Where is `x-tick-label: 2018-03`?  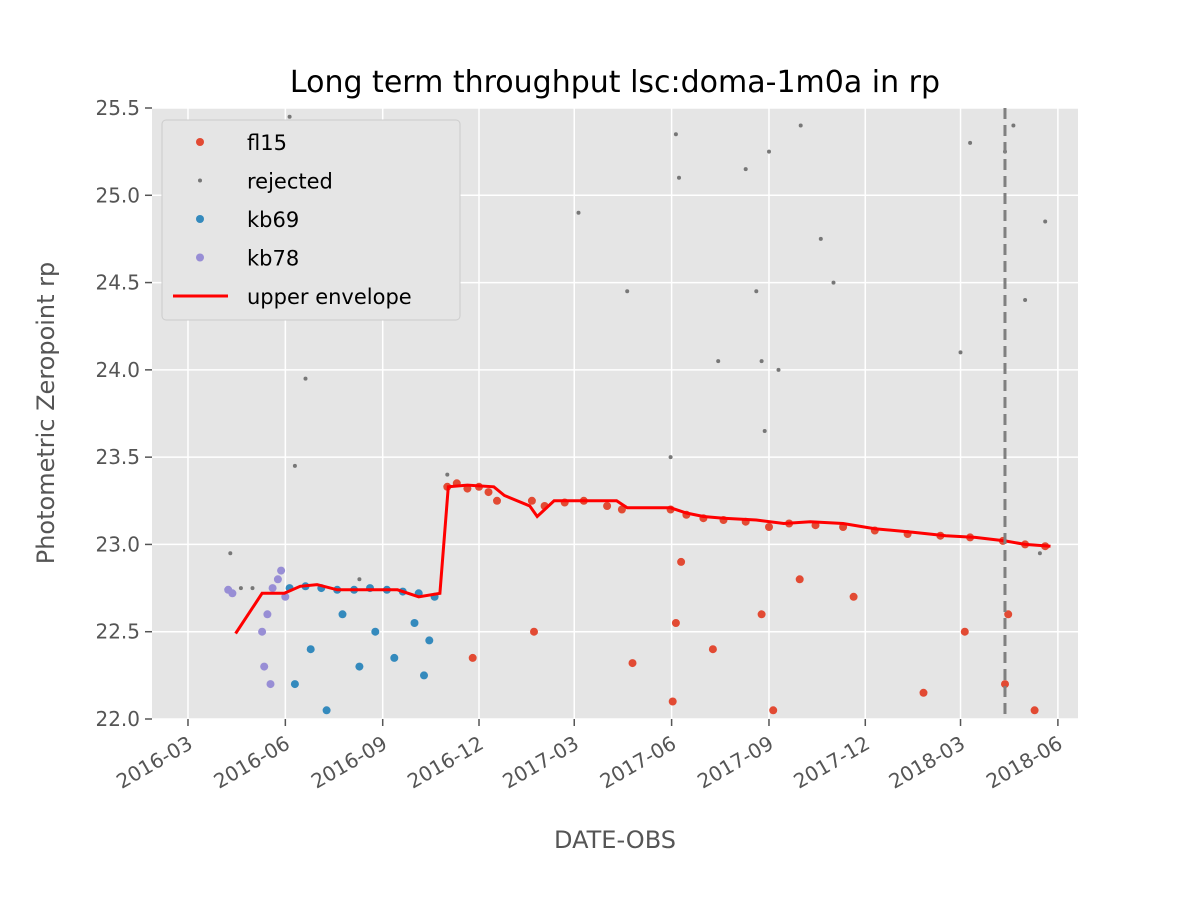
x-tick-label: 2018-03 is located at coordinates (927, 762).